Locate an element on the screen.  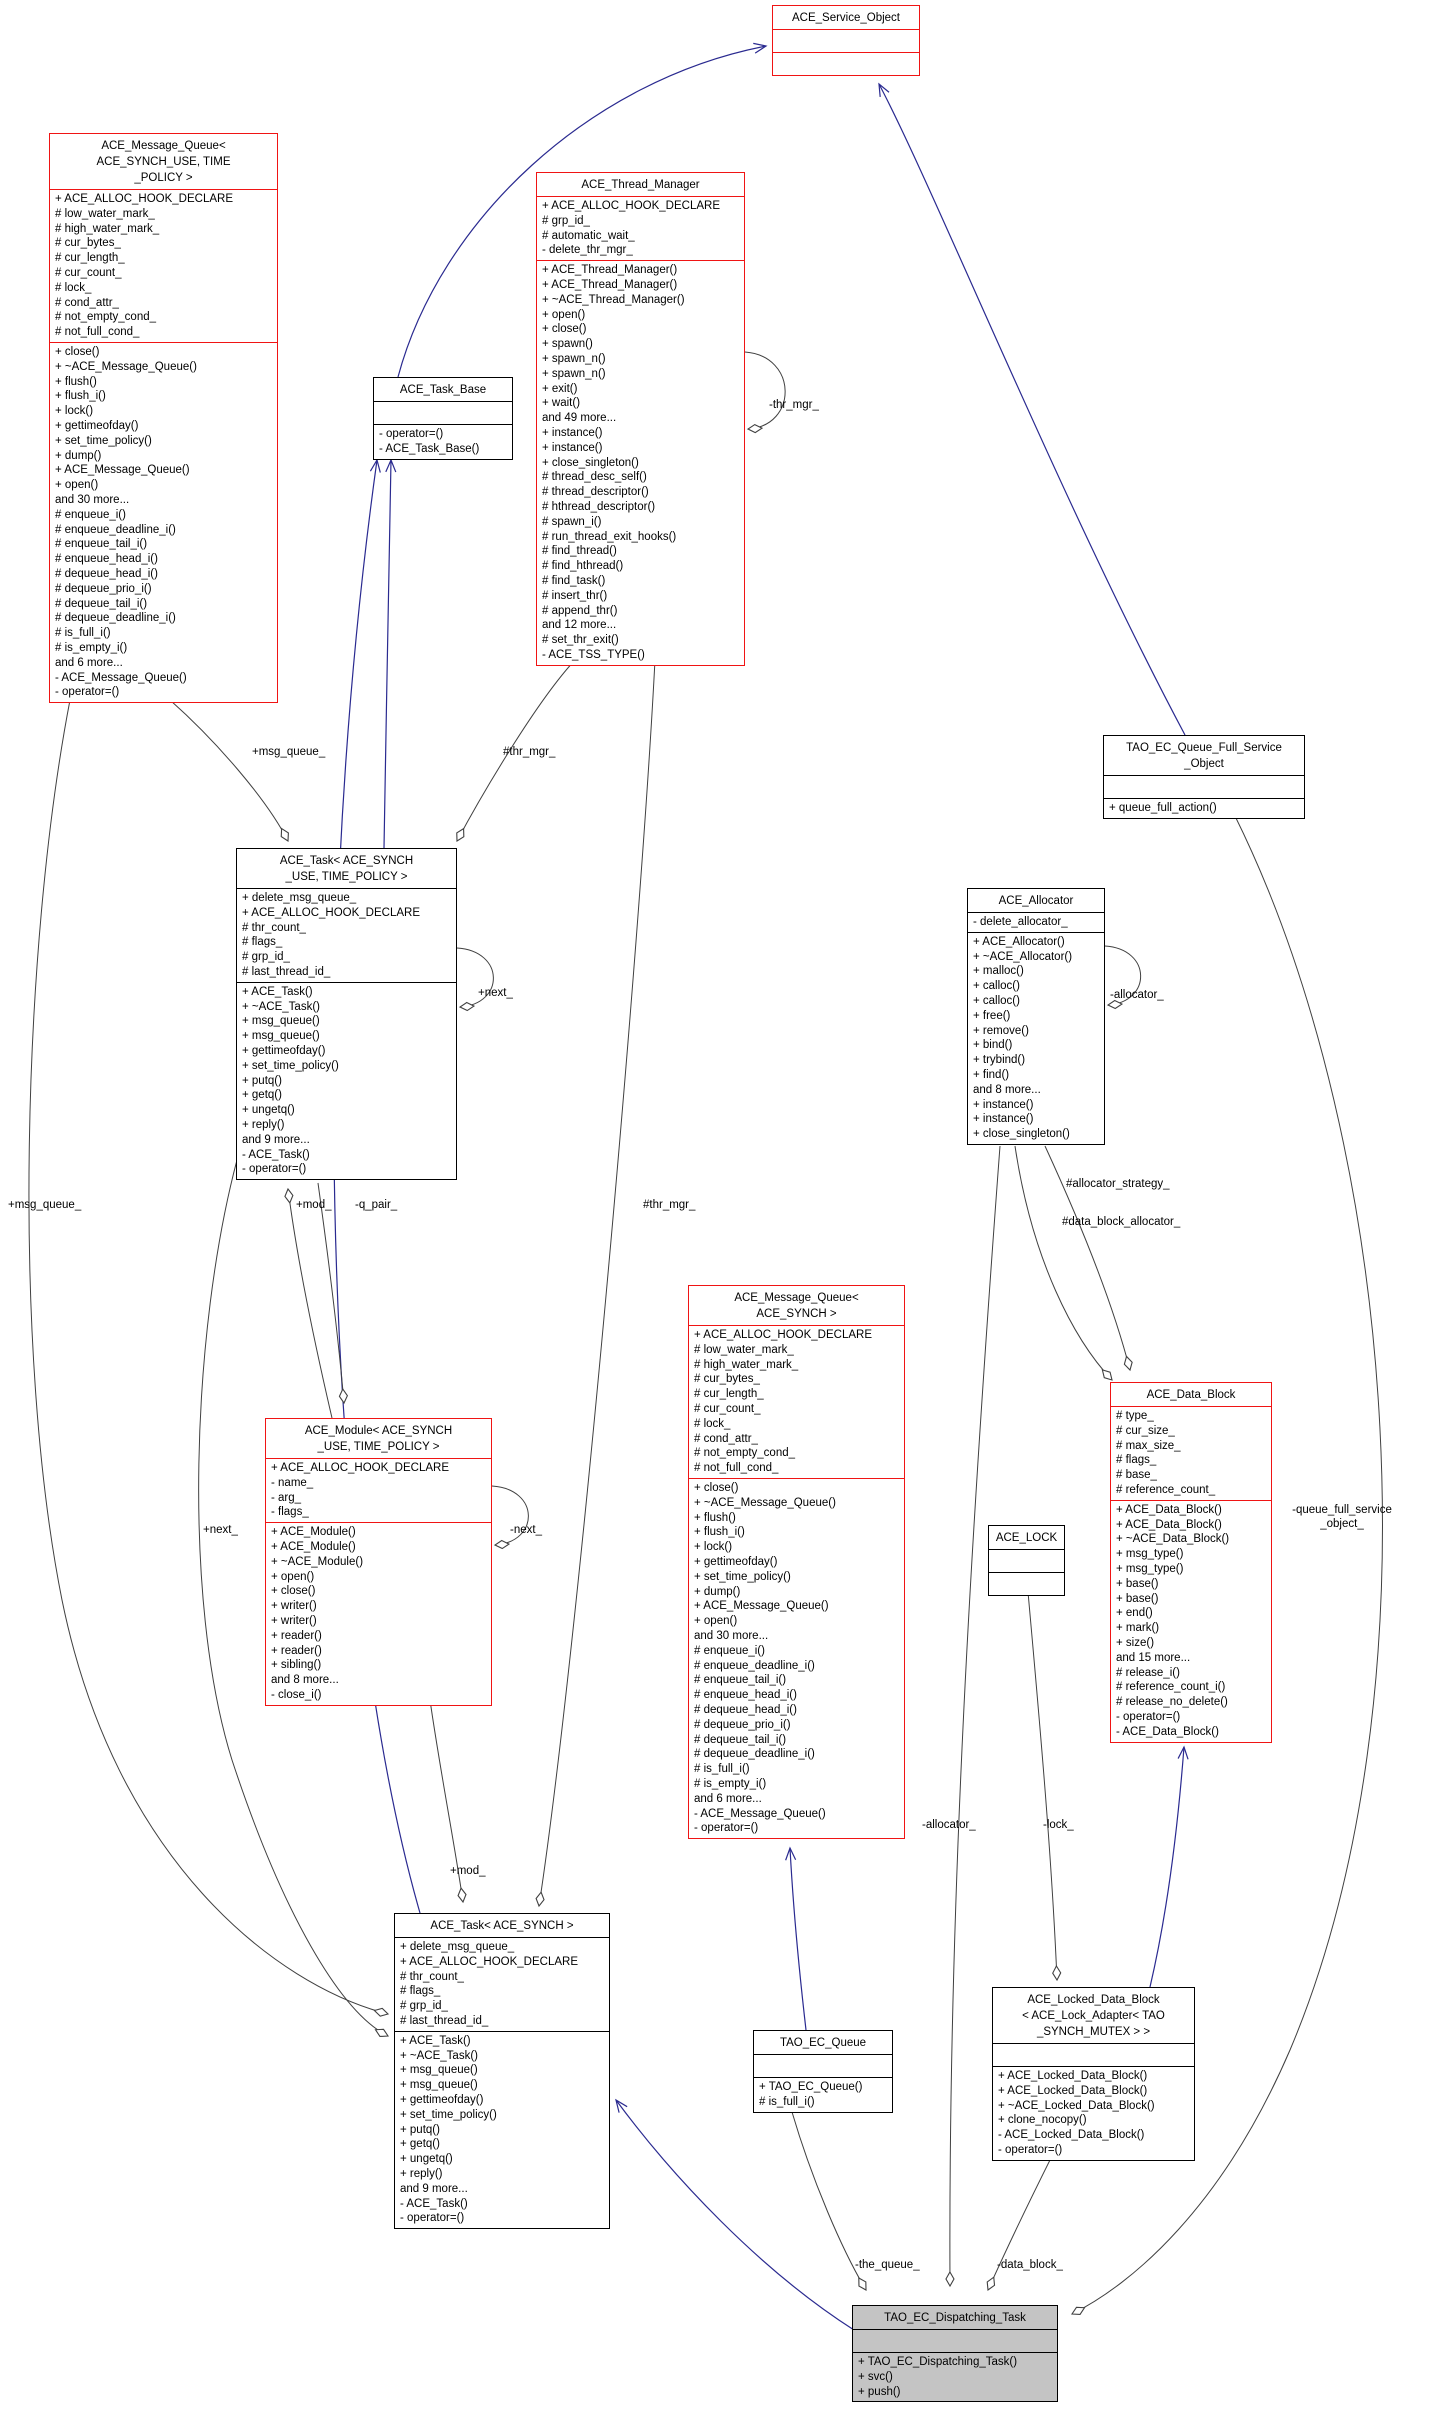
member-line: # cur_size_ is located at coordinates (1145, 1430).